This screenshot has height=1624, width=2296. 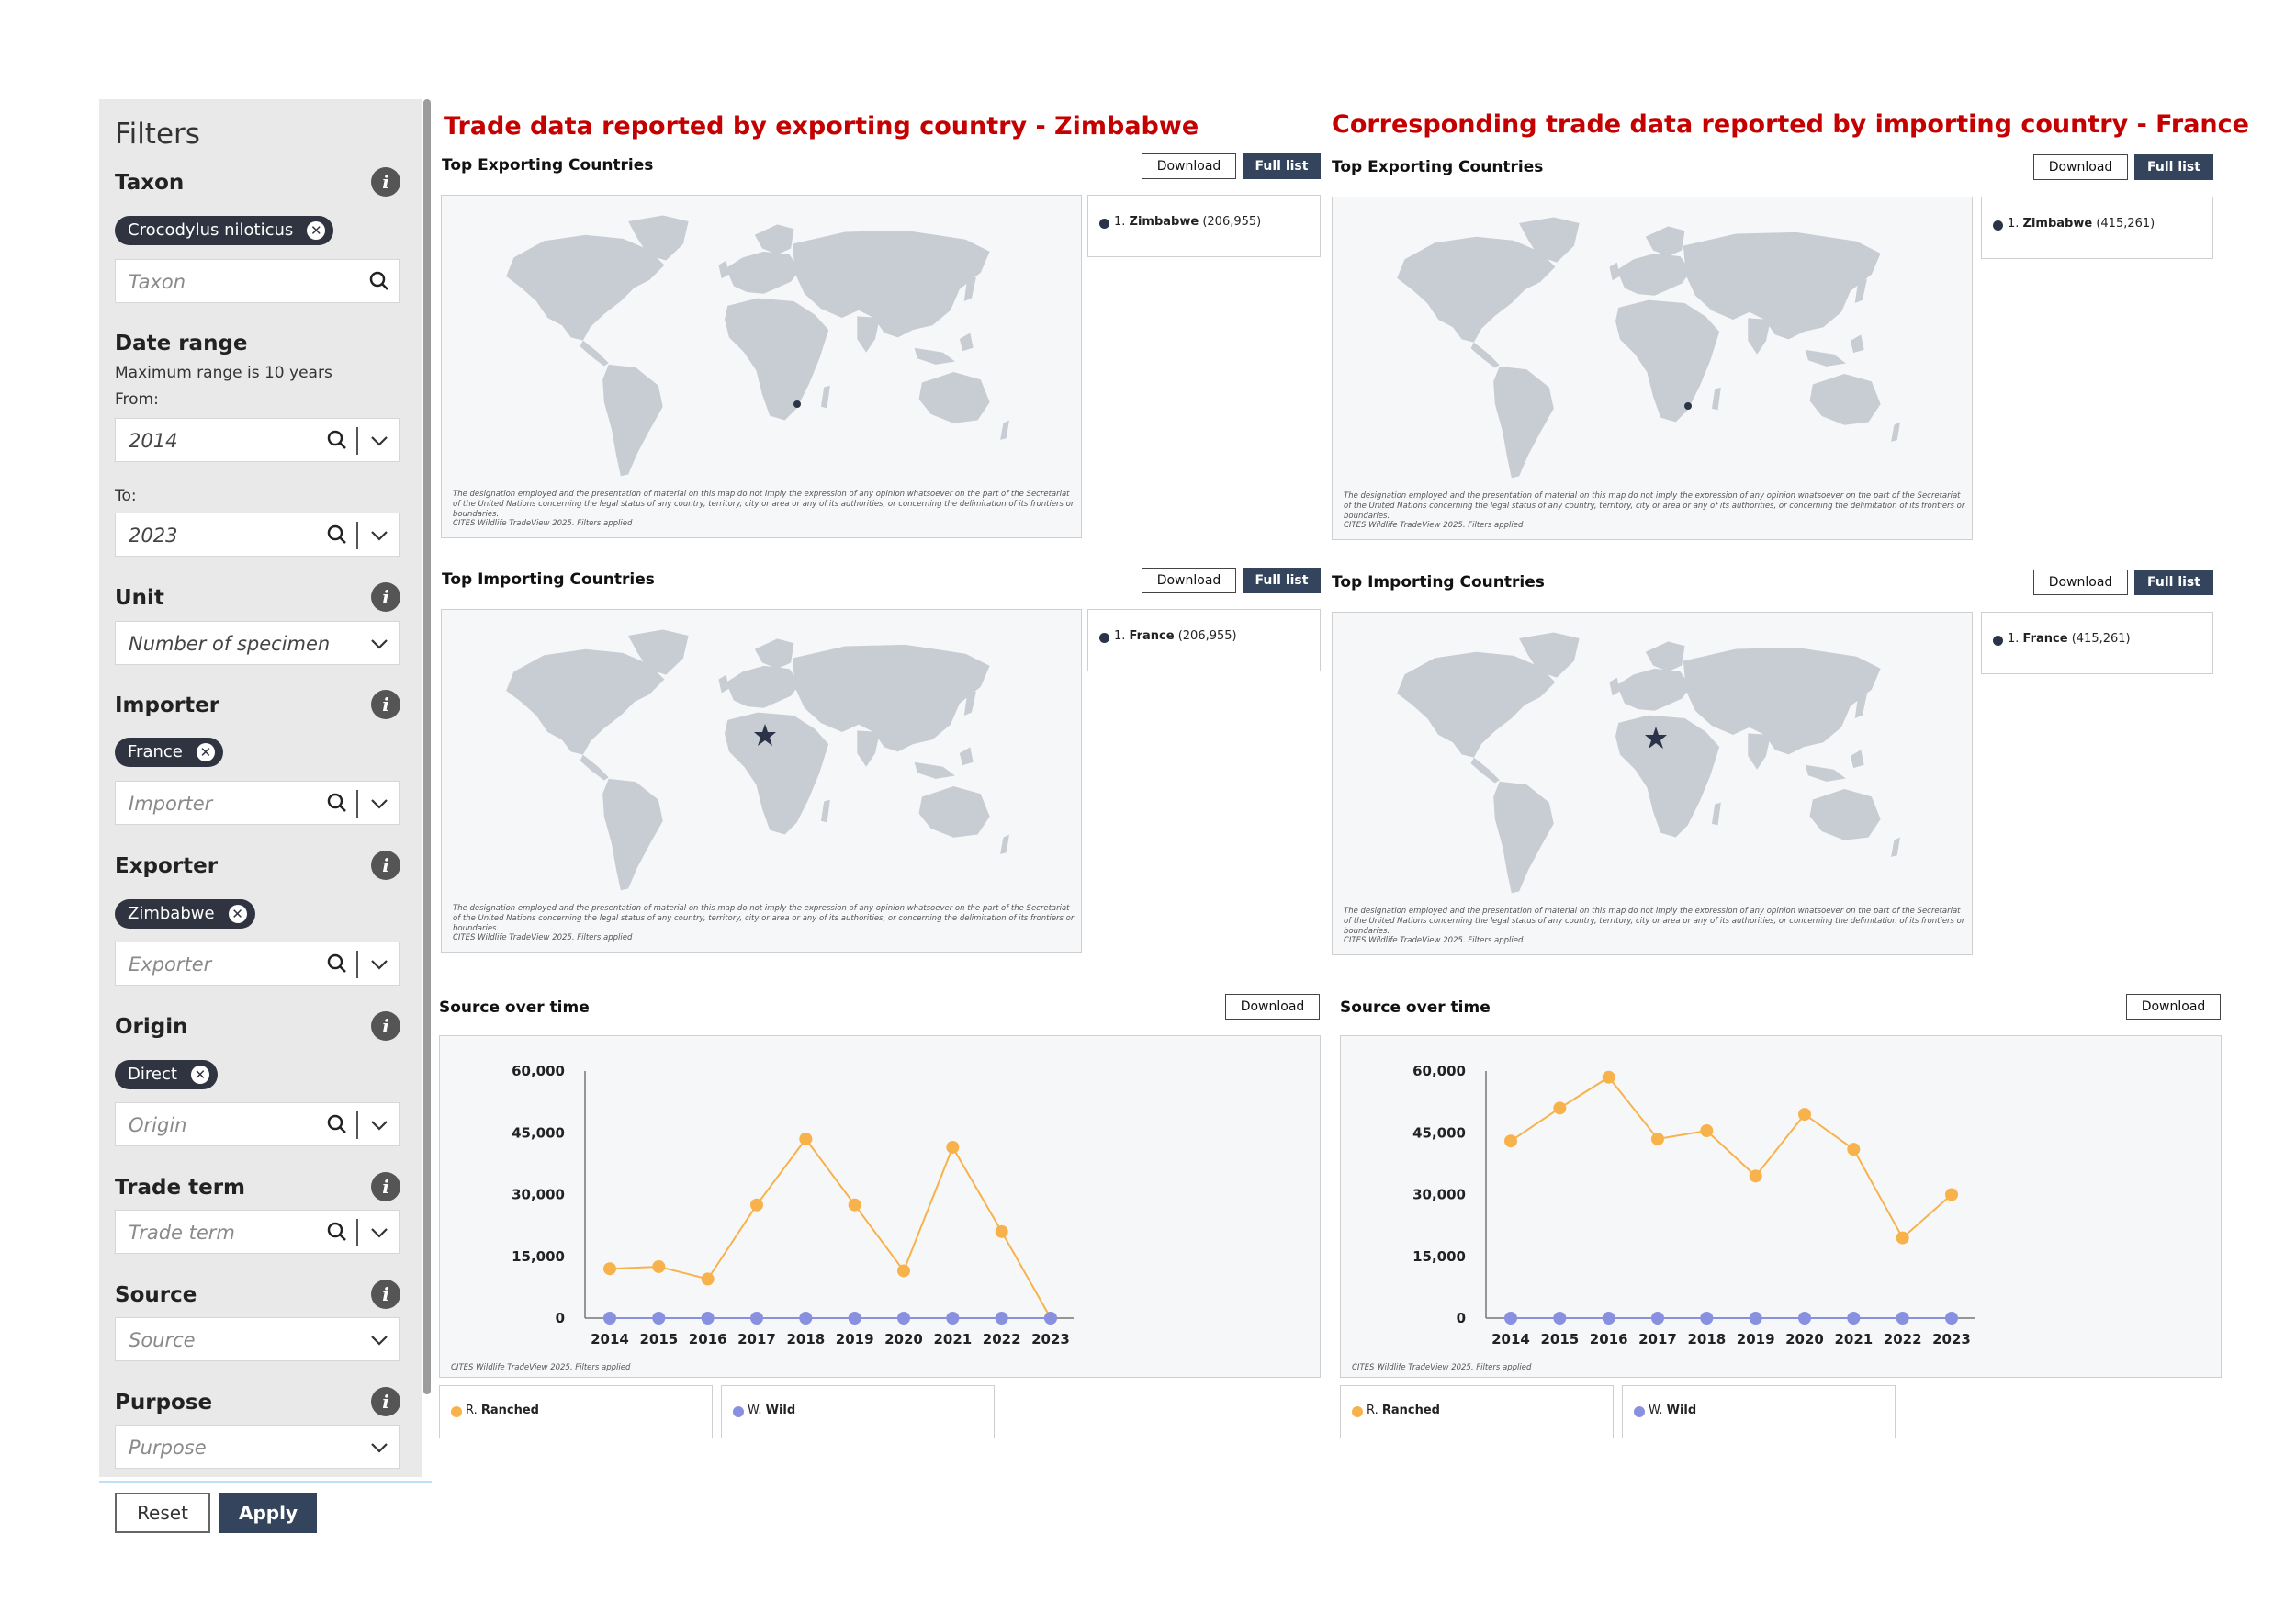 What do you see at coordinates (152, 1074) in the screenshot?
I see `origin-chip-label: Direct` at bounding box center [152, 1074].